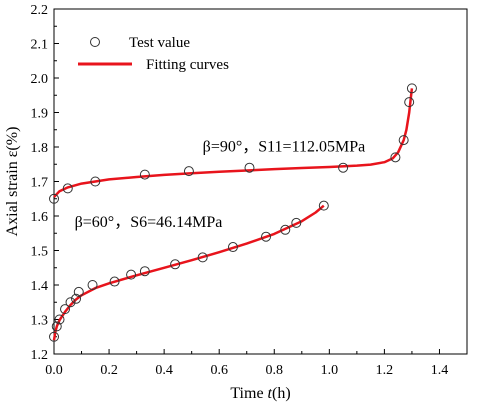  Describe the element at coordinates (281, 393) in the screenshot. I see `x-axis-title-unit: (h)` at that location.